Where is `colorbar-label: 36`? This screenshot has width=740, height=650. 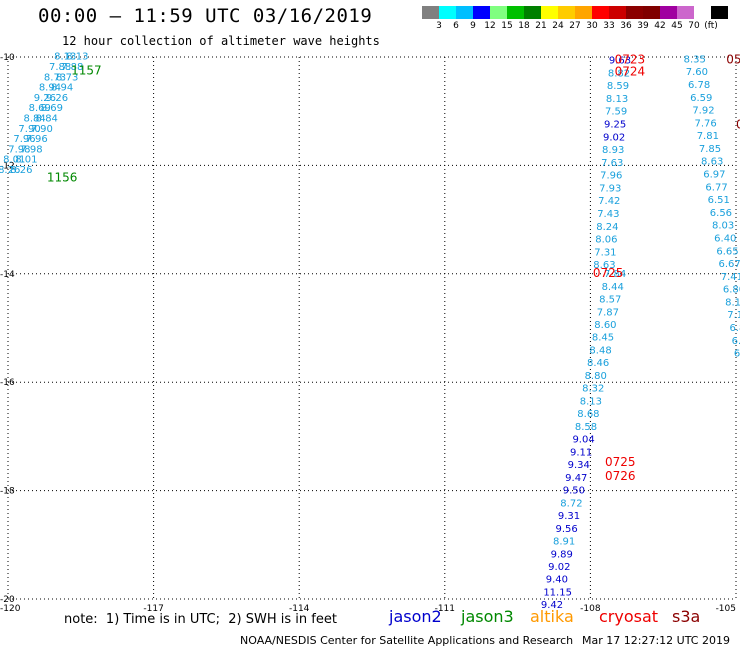 colorbar-label: 36 is located at coordinates (626, 26).